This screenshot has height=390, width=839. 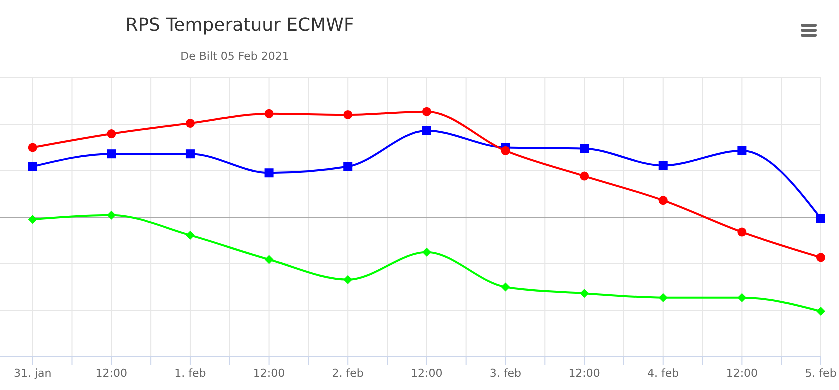 I want to click on x-tick-label: 31. jan, so click(x=33, y=373).